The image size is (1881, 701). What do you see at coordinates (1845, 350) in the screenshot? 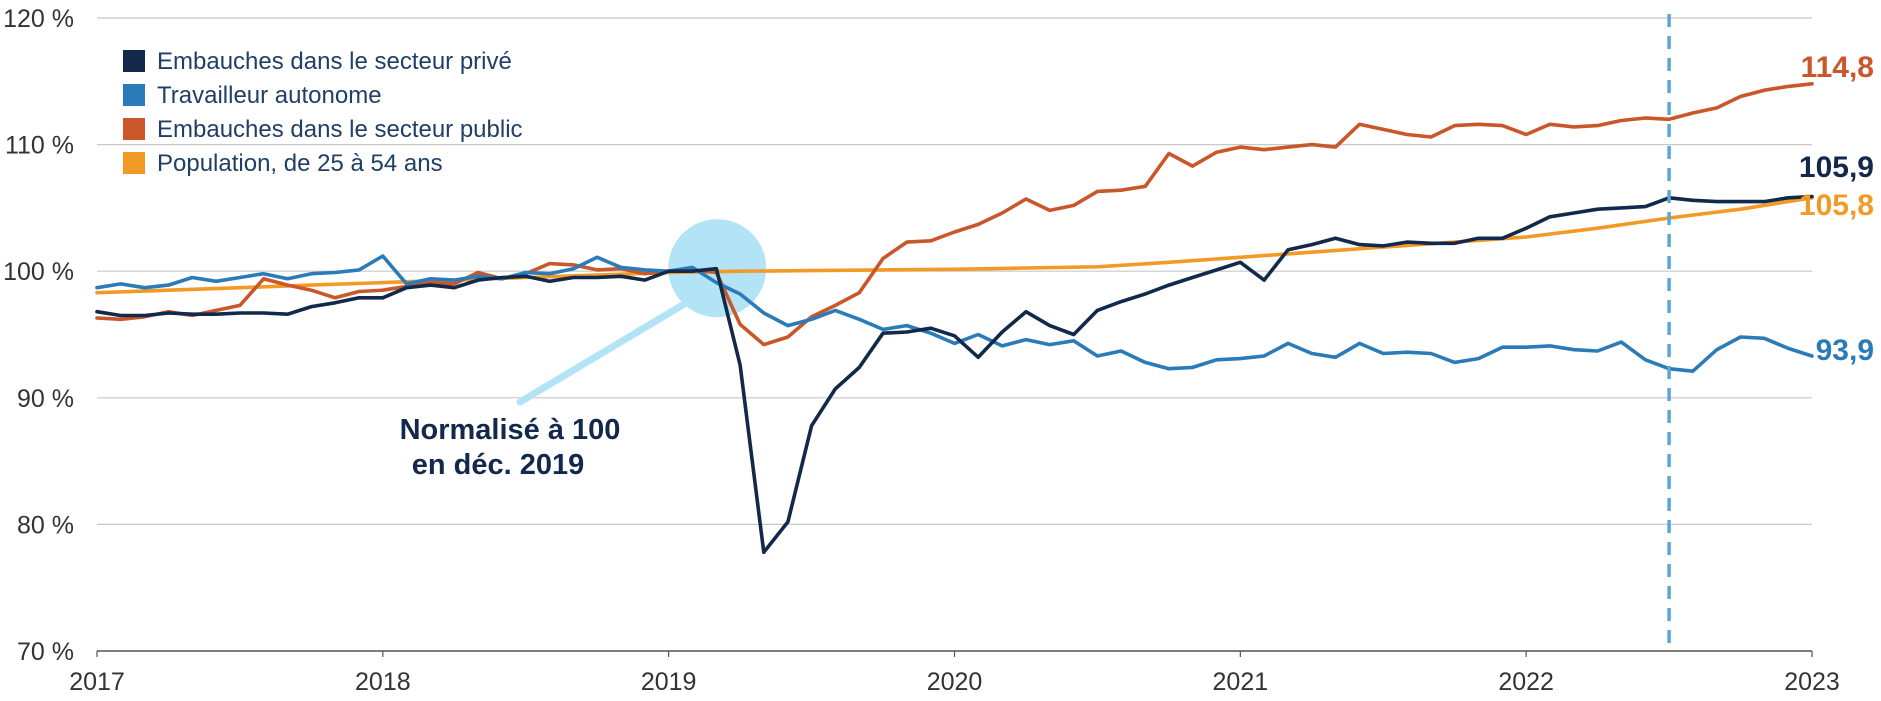
I see `end-label-1: 93,9` at bounding box center [1845, 350].